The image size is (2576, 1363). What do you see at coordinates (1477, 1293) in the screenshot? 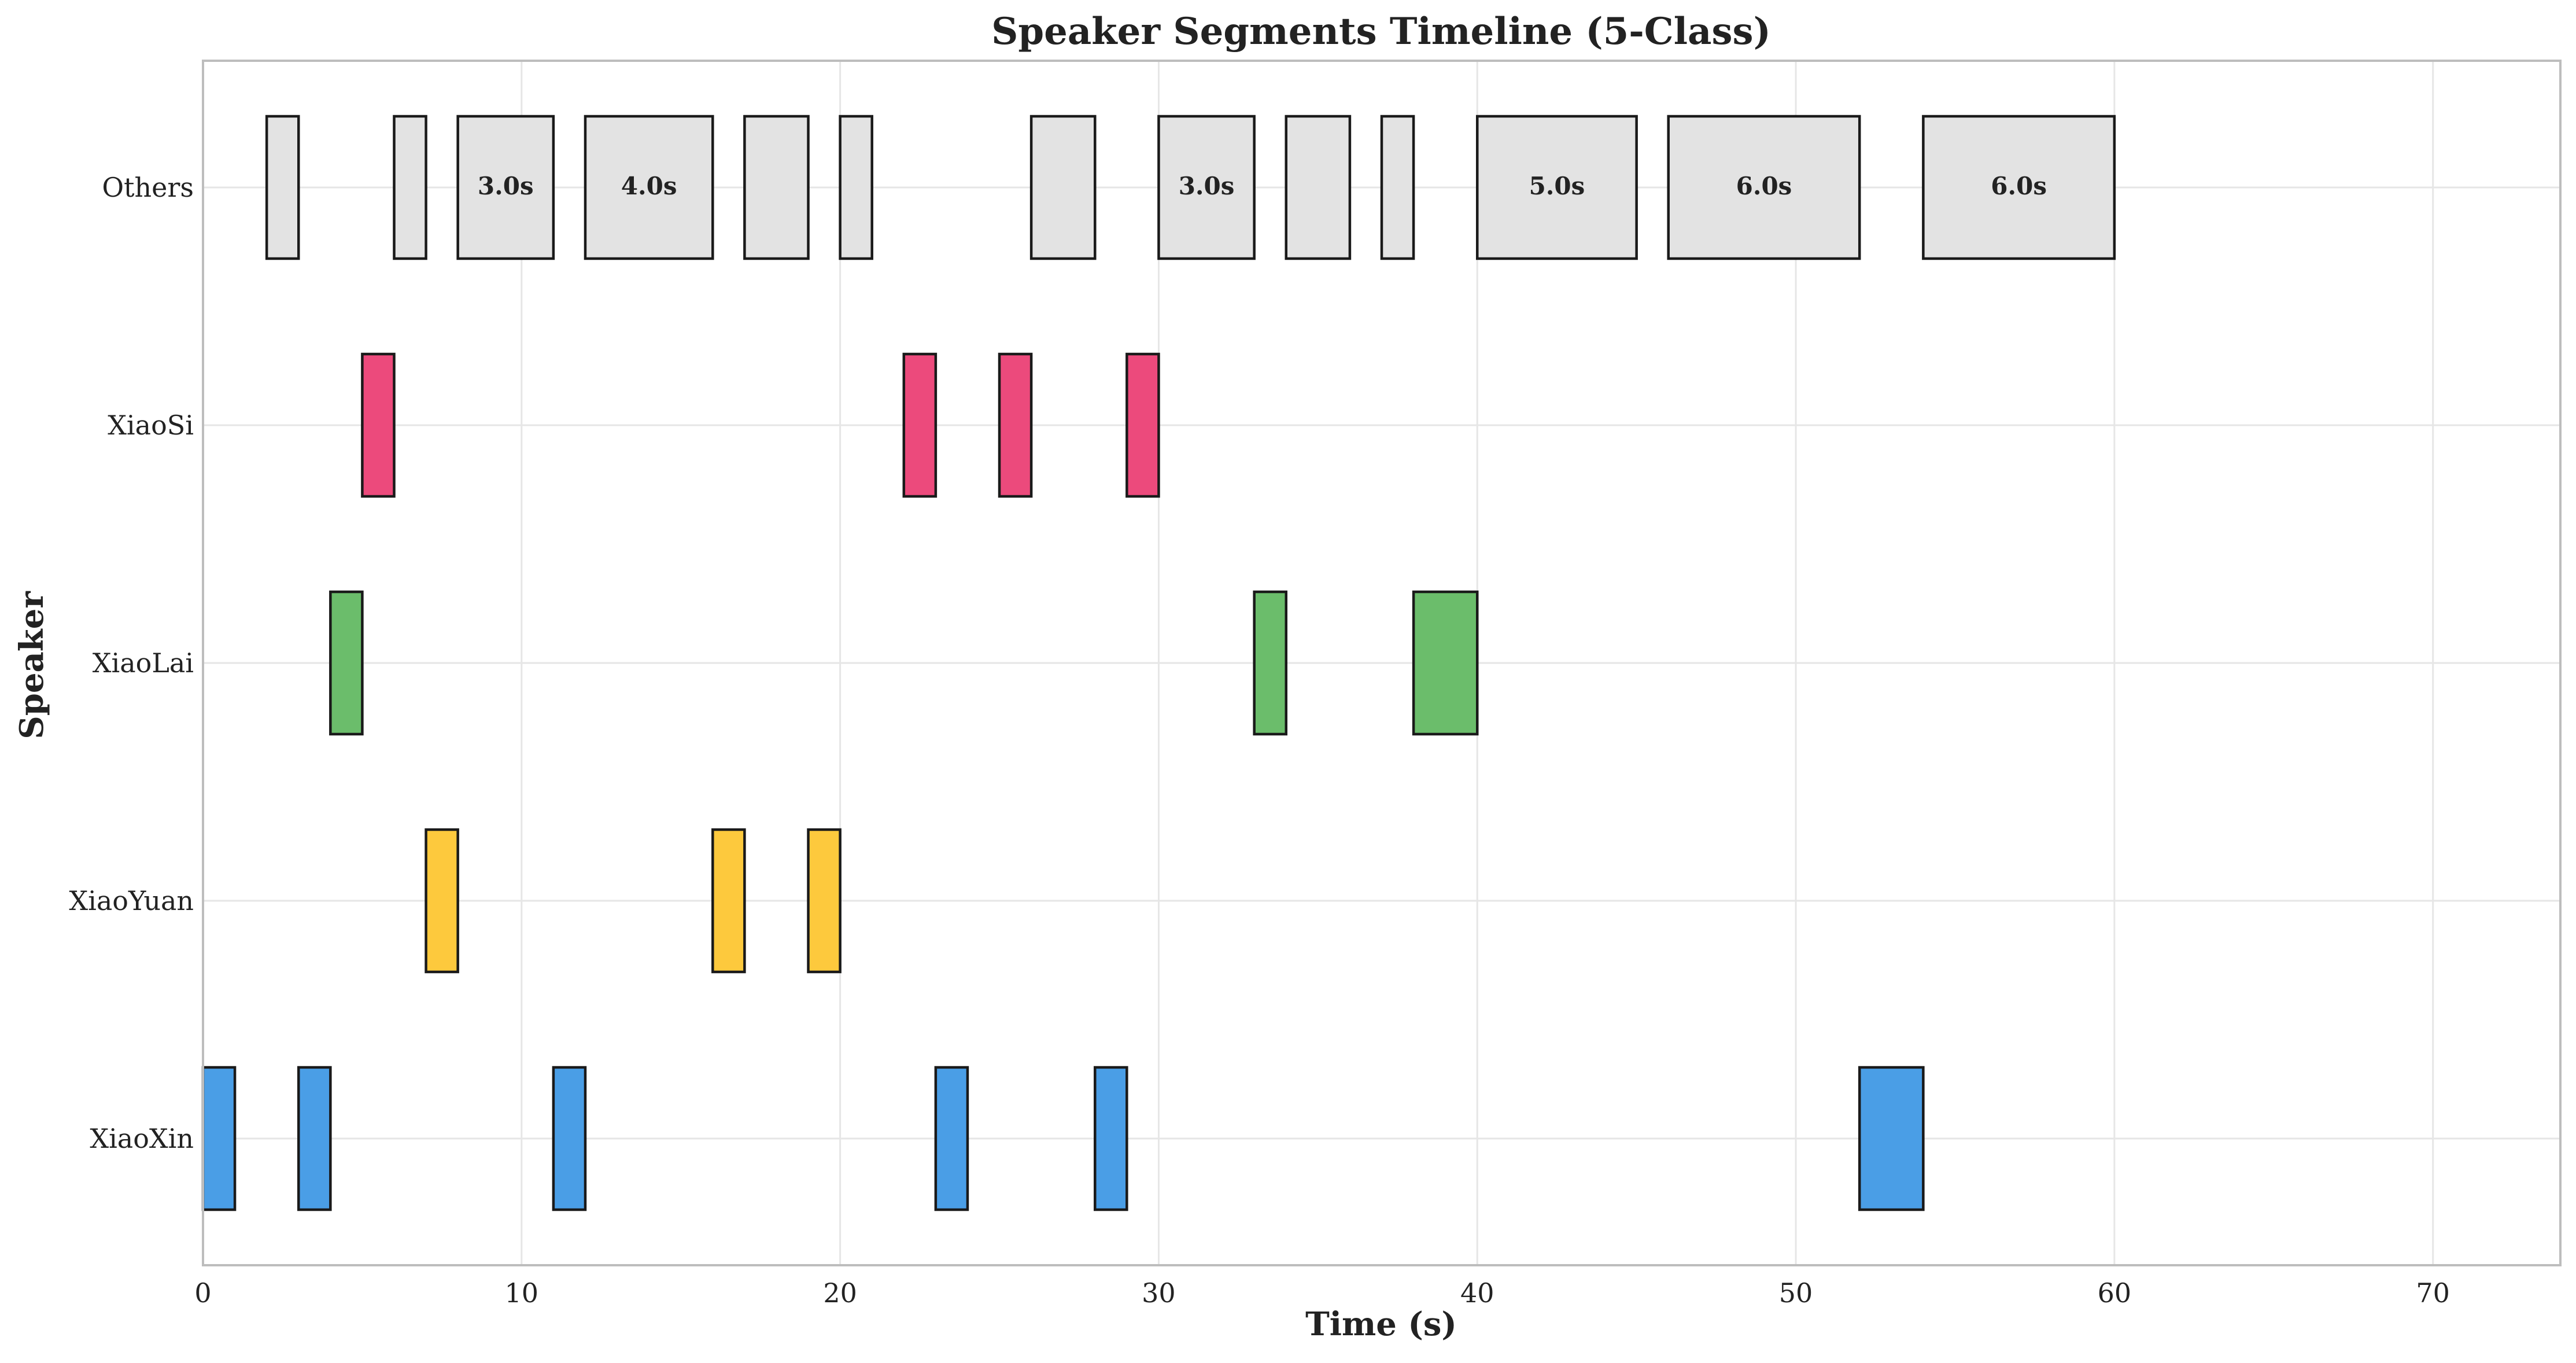
I see `x-tick-label: 40` at bounding box center [1477, 1293].